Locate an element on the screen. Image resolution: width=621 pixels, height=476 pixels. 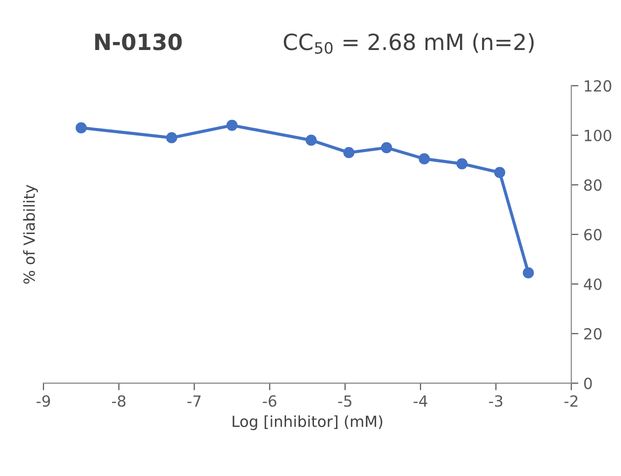
y-tick-label: 0 is located at coordinates (588, 384).